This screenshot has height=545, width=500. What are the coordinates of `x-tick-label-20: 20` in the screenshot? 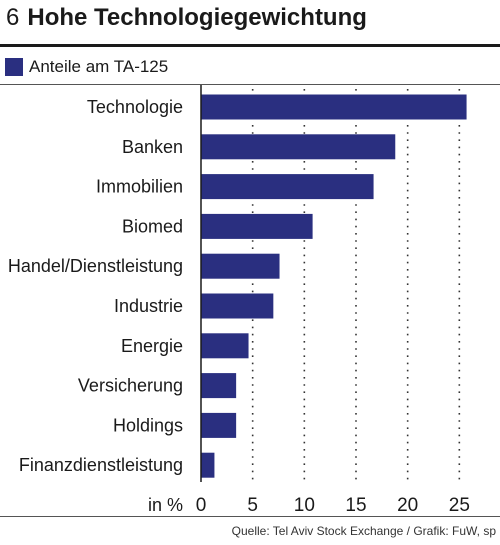 It's located at (407, 505).